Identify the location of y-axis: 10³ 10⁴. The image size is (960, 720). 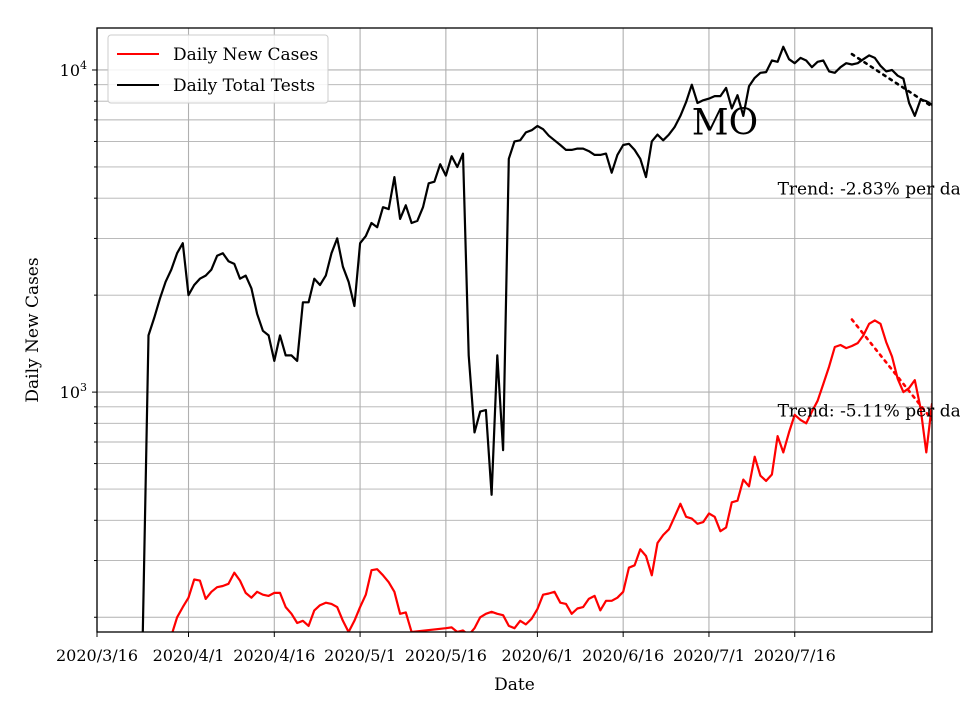
(78, 338).